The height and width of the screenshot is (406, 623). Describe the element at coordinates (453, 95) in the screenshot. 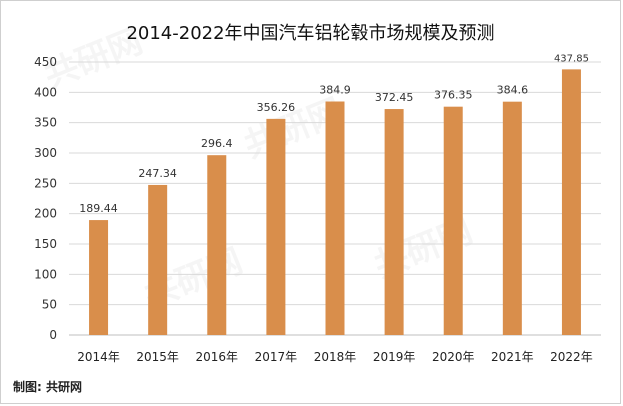

I see `data-label: 376.35` at that location.